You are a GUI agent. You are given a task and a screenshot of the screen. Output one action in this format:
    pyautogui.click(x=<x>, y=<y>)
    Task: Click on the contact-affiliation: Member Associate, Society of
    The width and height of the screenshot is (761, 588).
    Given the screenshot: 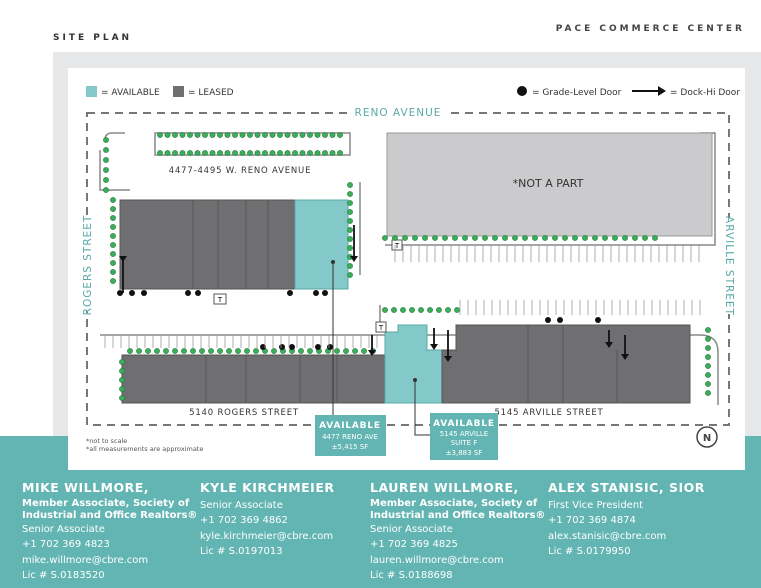 What is the action you would take?
    pyautogui.click(x=454, y=503)
    